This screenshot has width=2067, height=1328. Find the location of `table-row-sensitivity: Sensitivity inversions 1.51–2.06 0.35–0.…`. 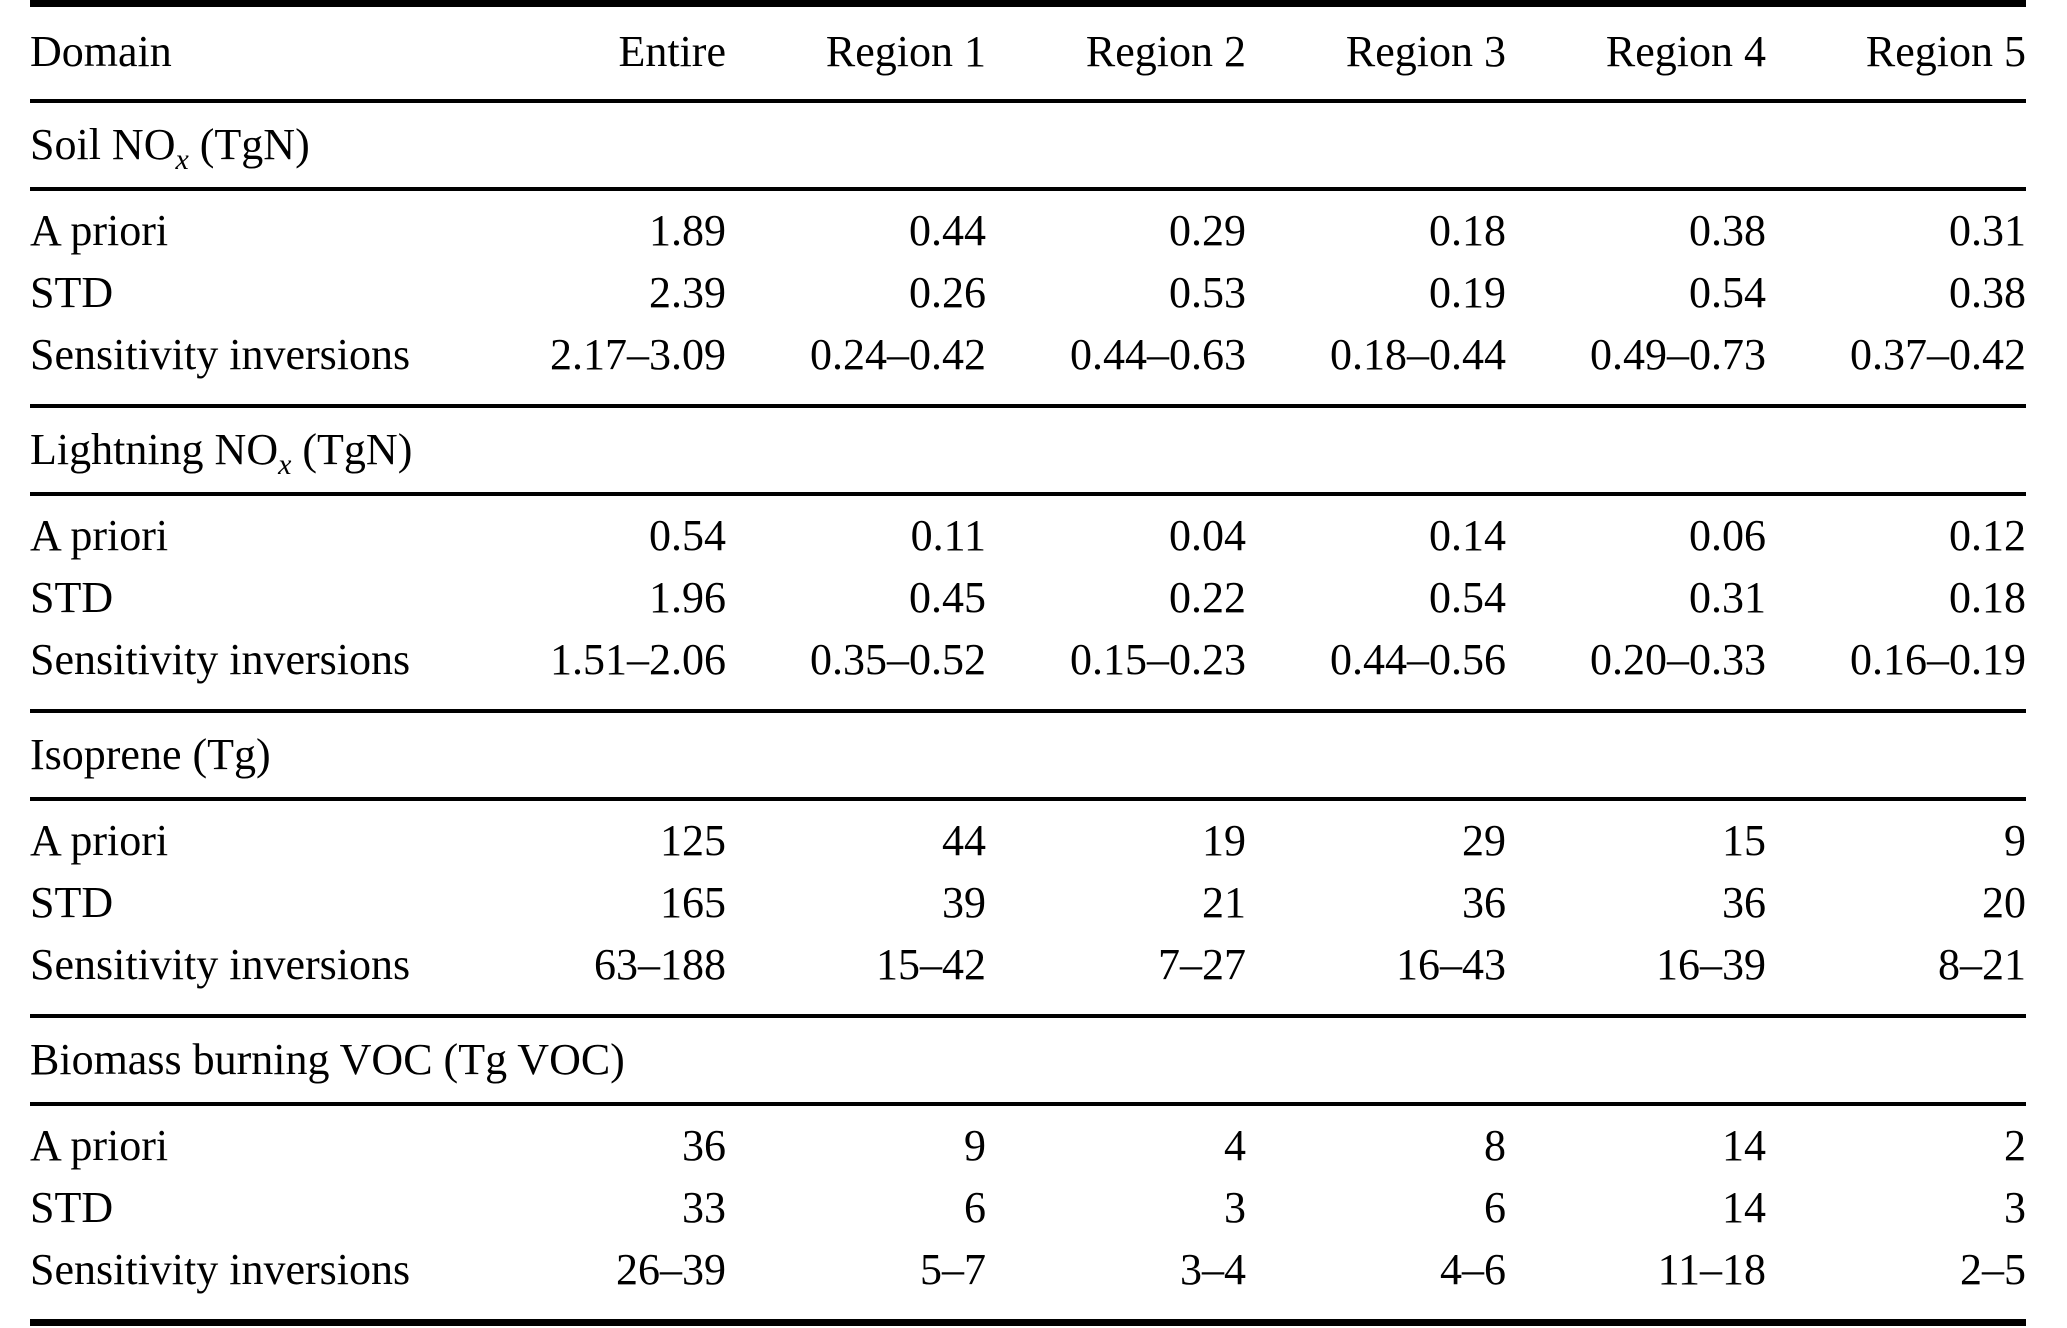

table-row-sensitivity: Sensitivity inversions 1.51–2.06 0.35–0.… is located at coordinates (1028, 670).